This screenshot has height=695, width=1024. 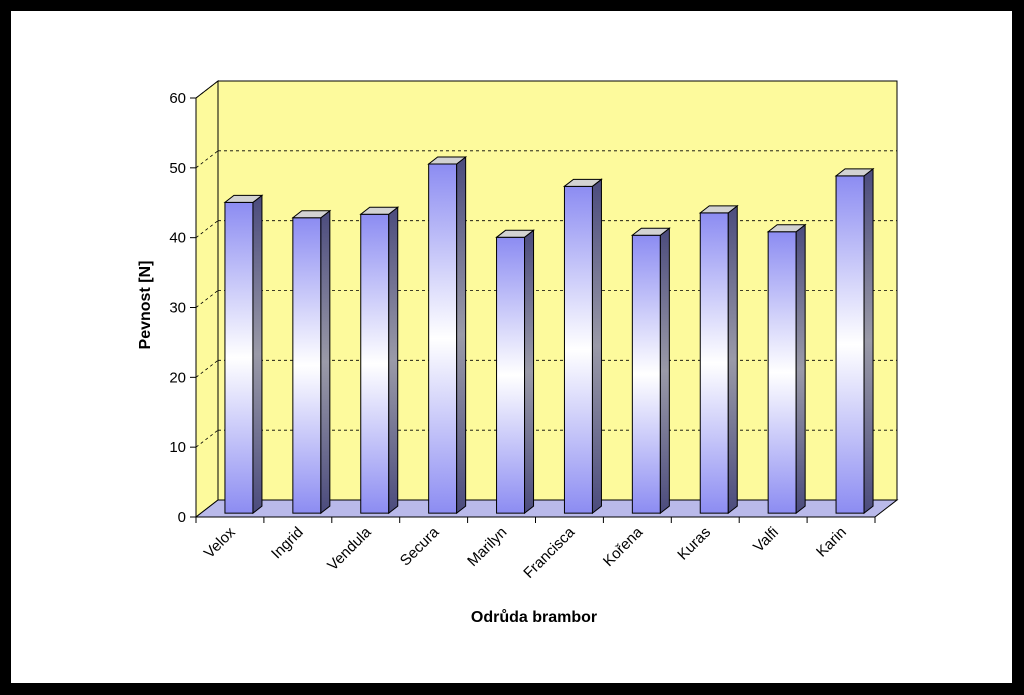 I want to click on y-tick-label: 50, so click(x=177, y=168).